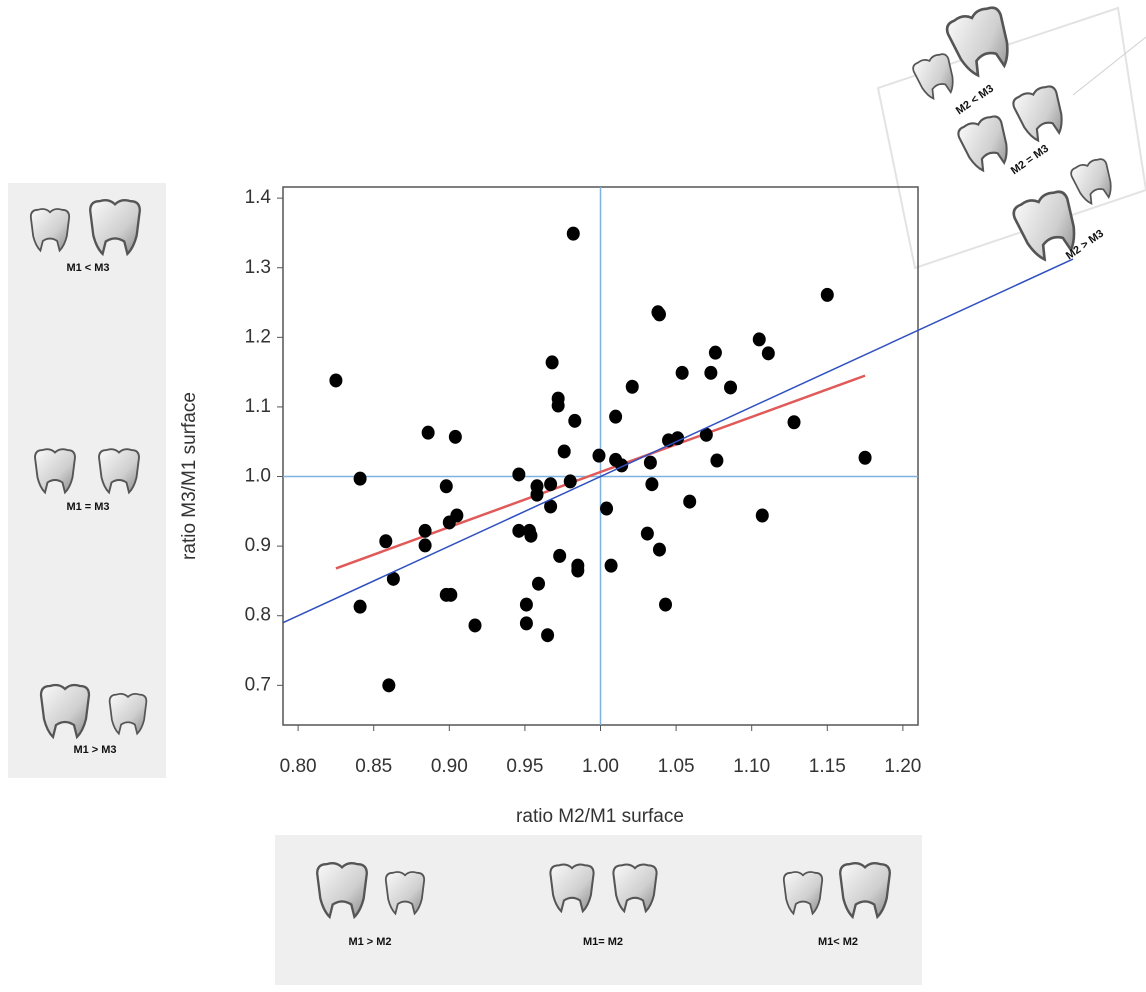 This screenshot has height=992, width=1146. Describe the element at coordinates (87, 480) in the screenshot. I see `left-panel` at that location.